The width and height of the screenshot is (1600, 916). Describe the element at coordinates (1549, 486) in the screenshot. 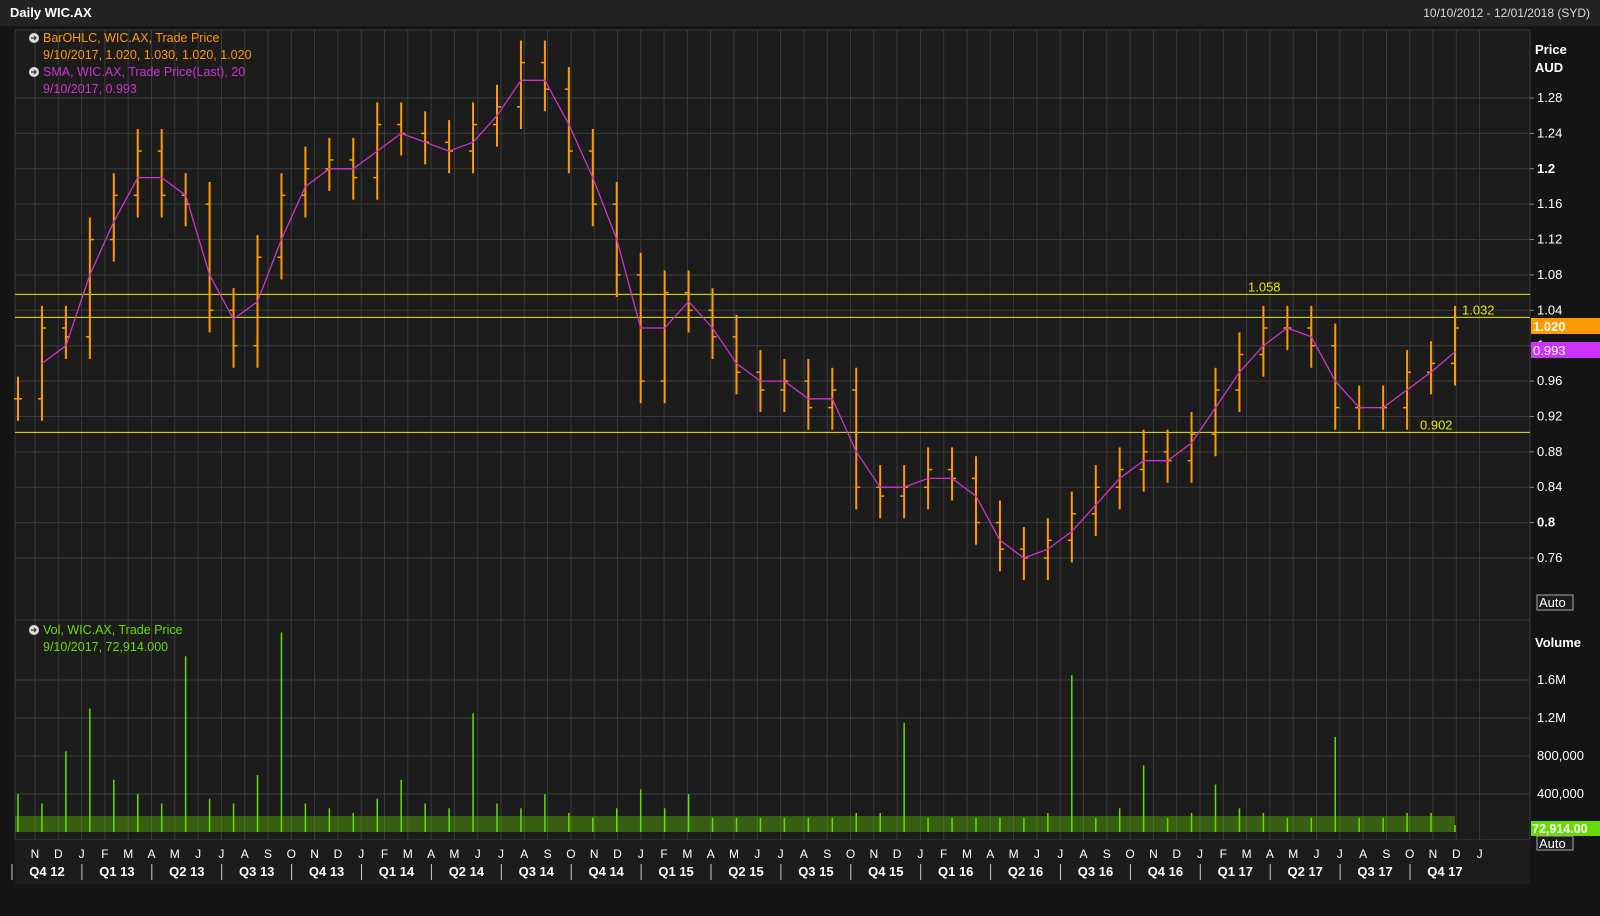

I see `price-tick-label: 0.84` at that location.